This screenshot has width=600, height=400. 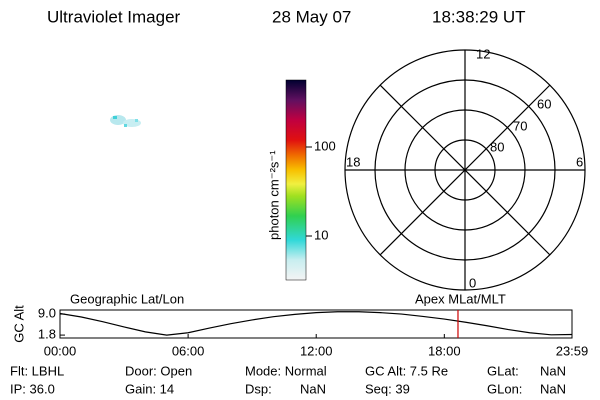 What do you see at coordinates (273, 195) in the screenshot?
I see `colorbar-label: photon cm⁻²s⁻¹` at bounding box center [273, 195].